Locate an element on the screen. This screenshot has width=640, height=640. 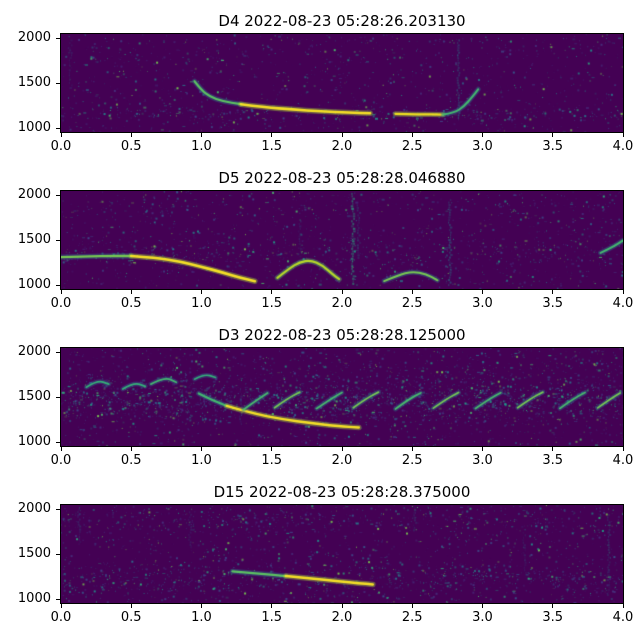
spectrogram-canvas-d4 is located at coordinates (342, 83).